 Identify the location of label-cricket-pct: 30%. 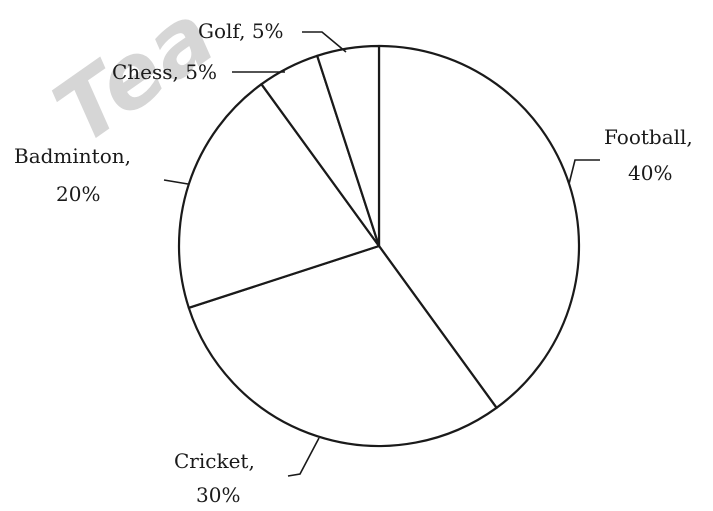
(218, 495).